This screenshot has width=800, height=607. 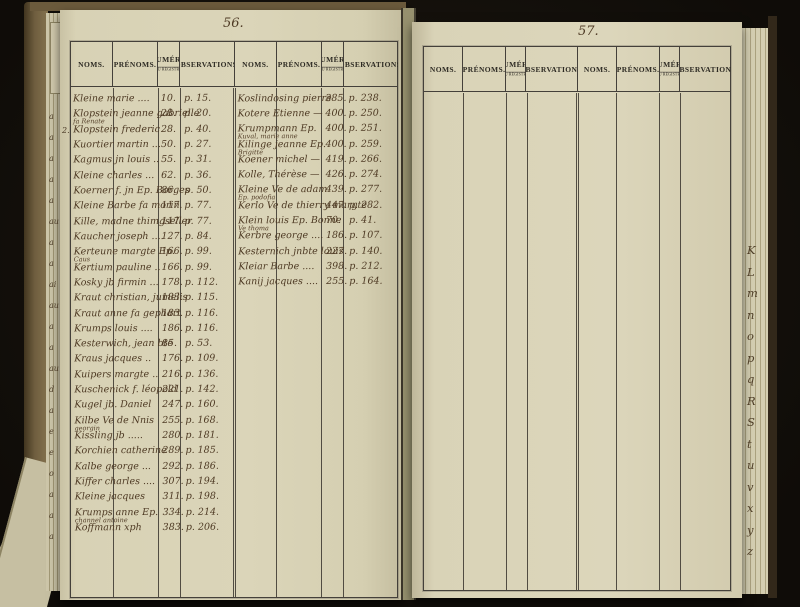 I want to click on alphabet-index-tab: L, so click(x=751, y=271).